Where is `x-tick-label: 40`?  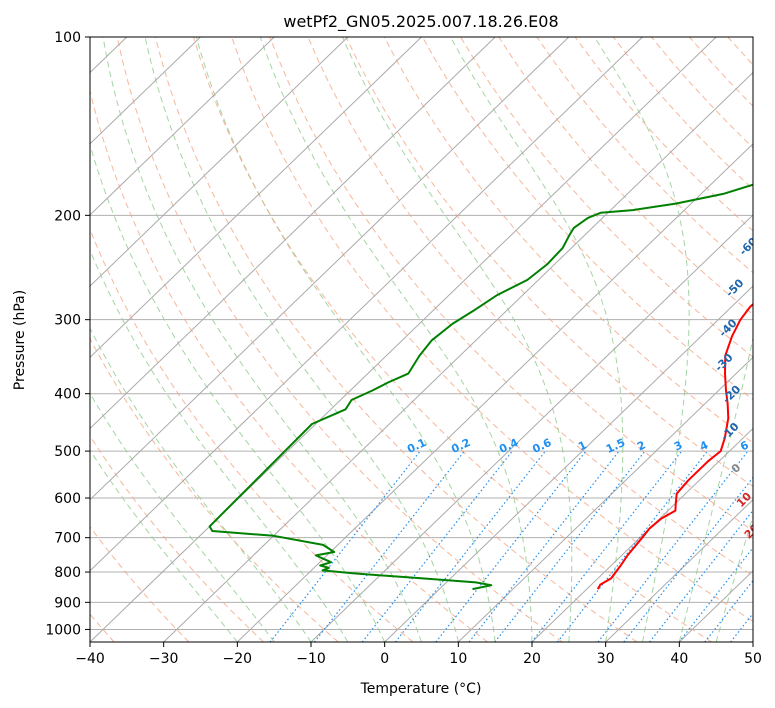
x-tick-label: 40 is located at coordinates (679, 659).